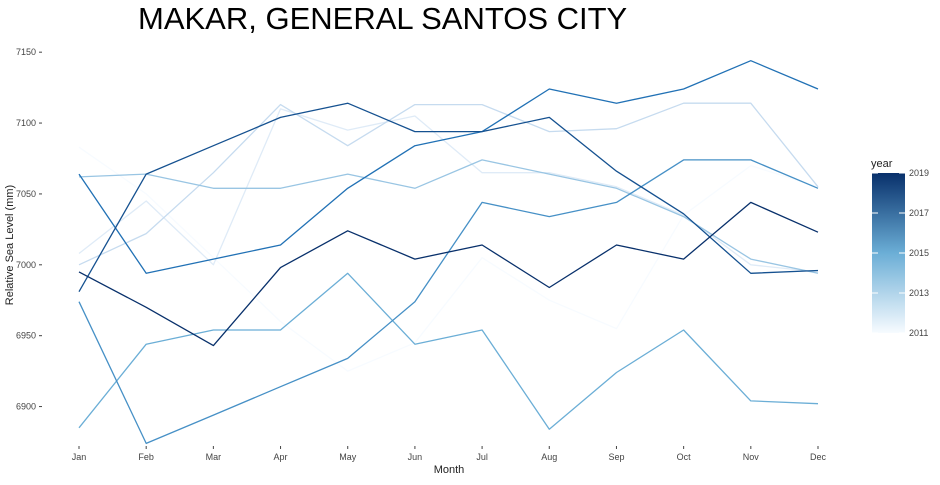  What do you see at coordinates (26, 194) in the screenshot?
I see `y-tick-label: 7050` at bounding box center [26, 194].